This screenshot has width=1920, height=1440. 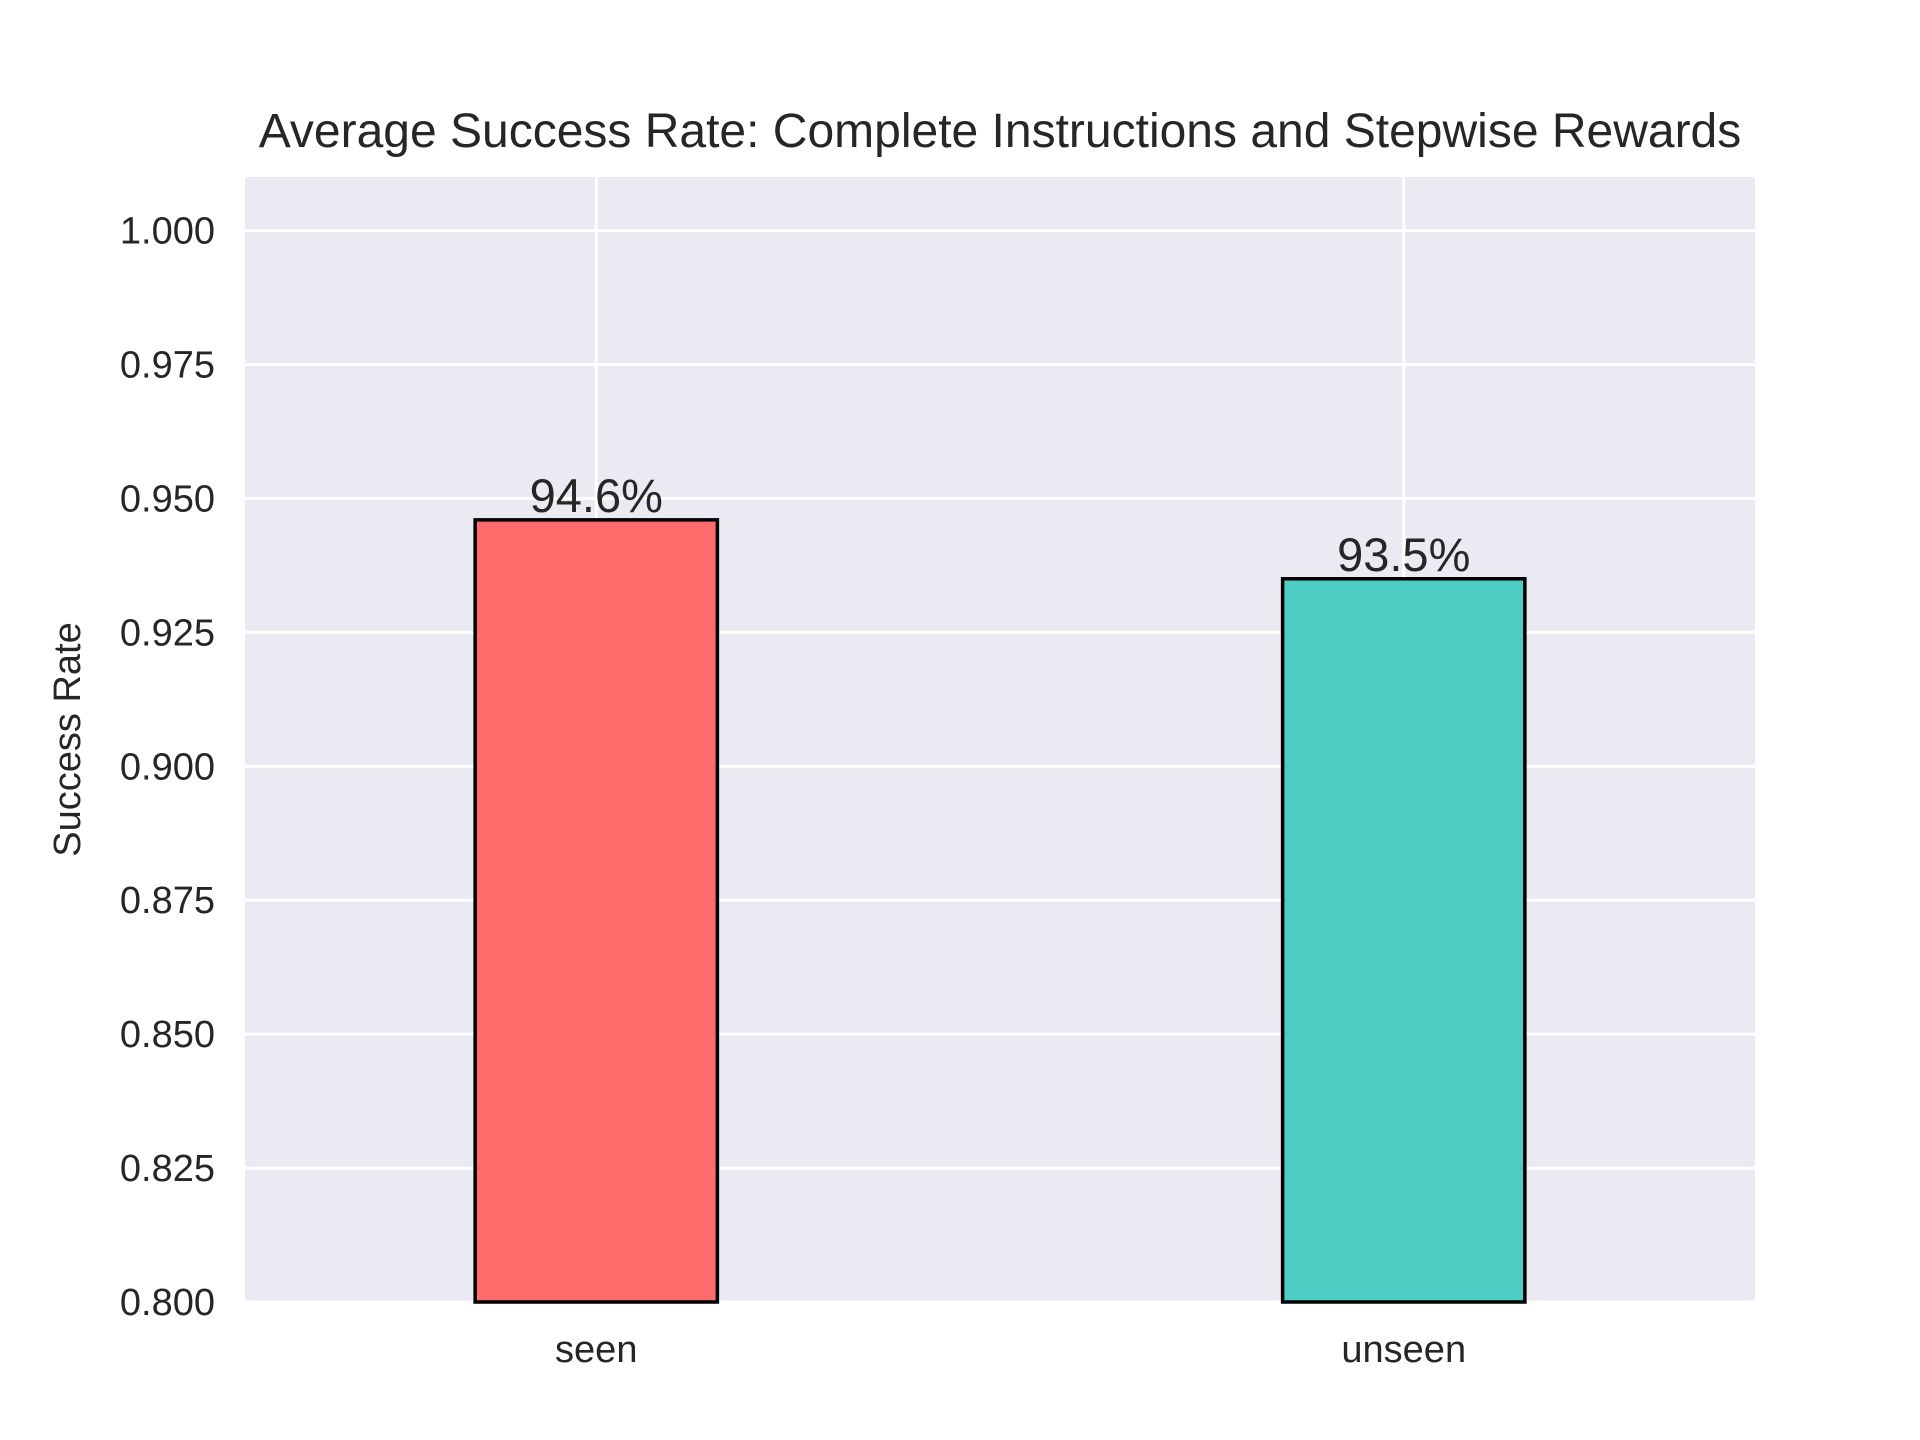 I want to click on data-label-unseen: 93.5%, so click(x=1403, y=554).